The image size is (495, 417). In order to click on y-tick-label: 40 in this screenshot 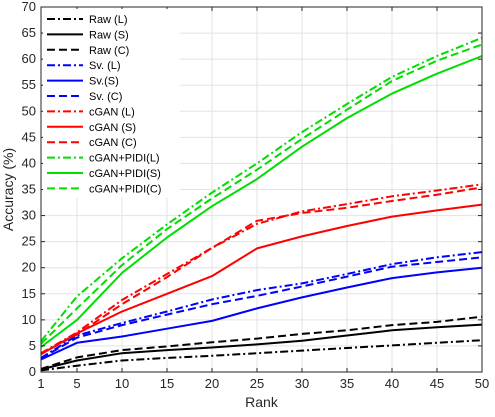, I will do `click(29, 162)`.